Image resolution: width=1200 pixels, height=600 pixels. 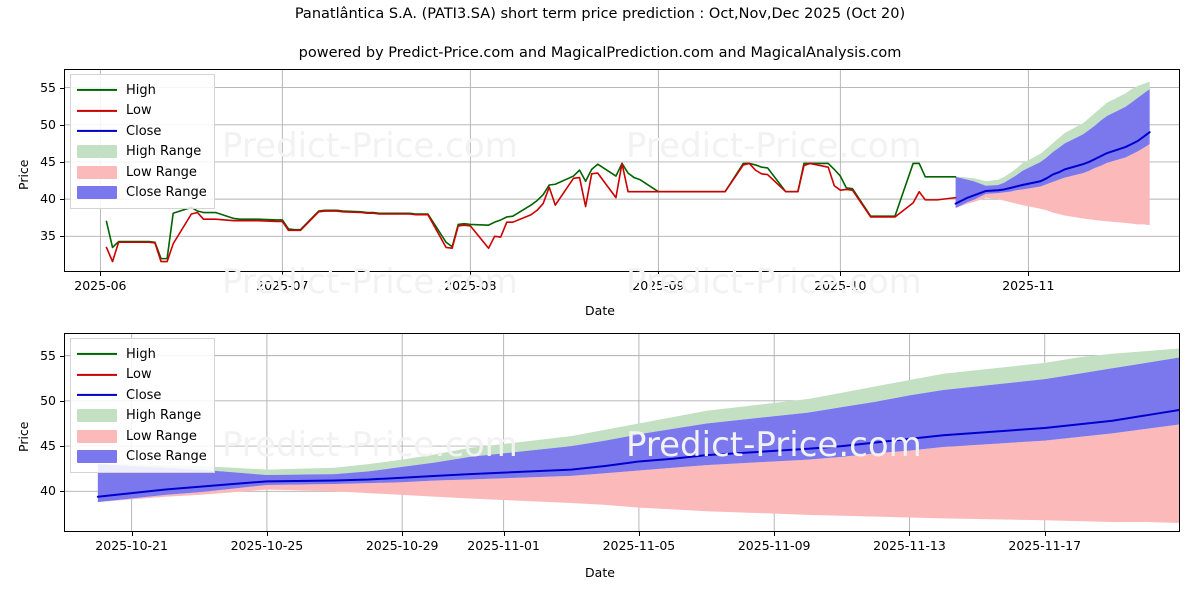 I want to click on bottom-legend-label: Close, so click(x=144, y=395).